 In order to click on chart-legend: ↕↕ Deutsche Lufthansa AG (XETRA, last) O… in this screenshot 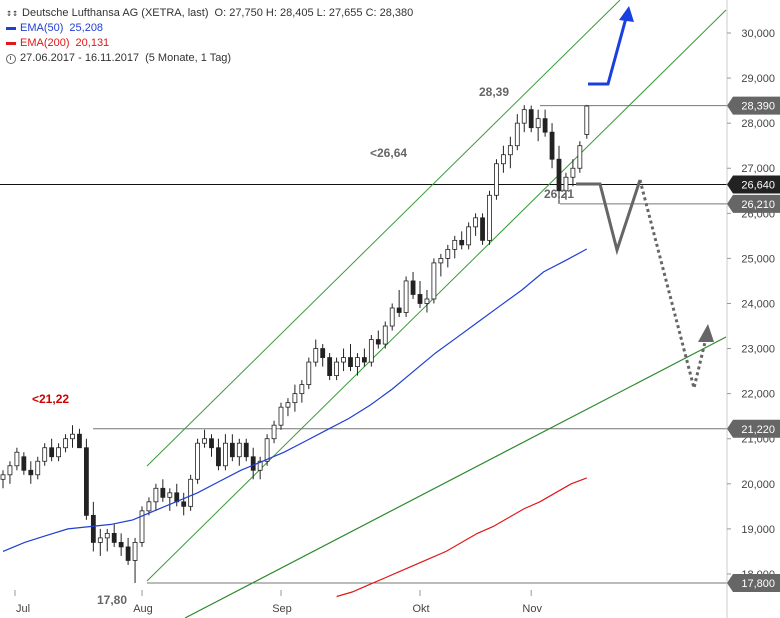, I will do `click(209, 36)`.